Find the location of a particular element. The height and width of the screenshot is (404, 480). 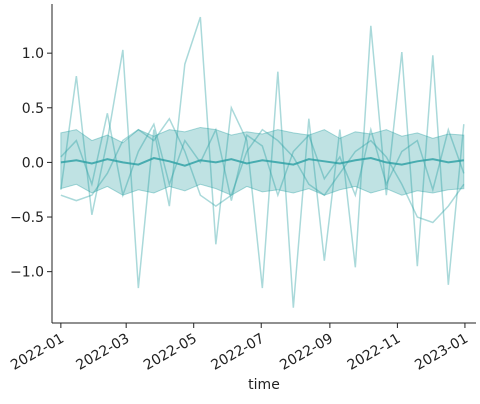

x-tick-label: 2022-11 is located at coordinates (374, 352).